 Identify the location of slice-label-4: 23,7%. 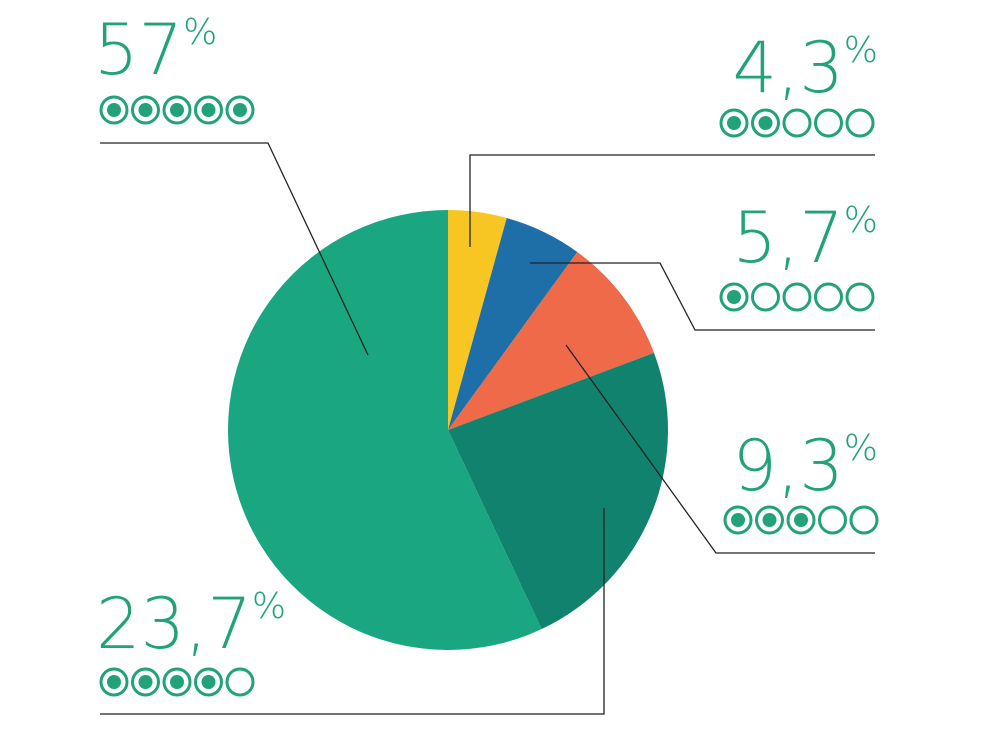
(191, 624).